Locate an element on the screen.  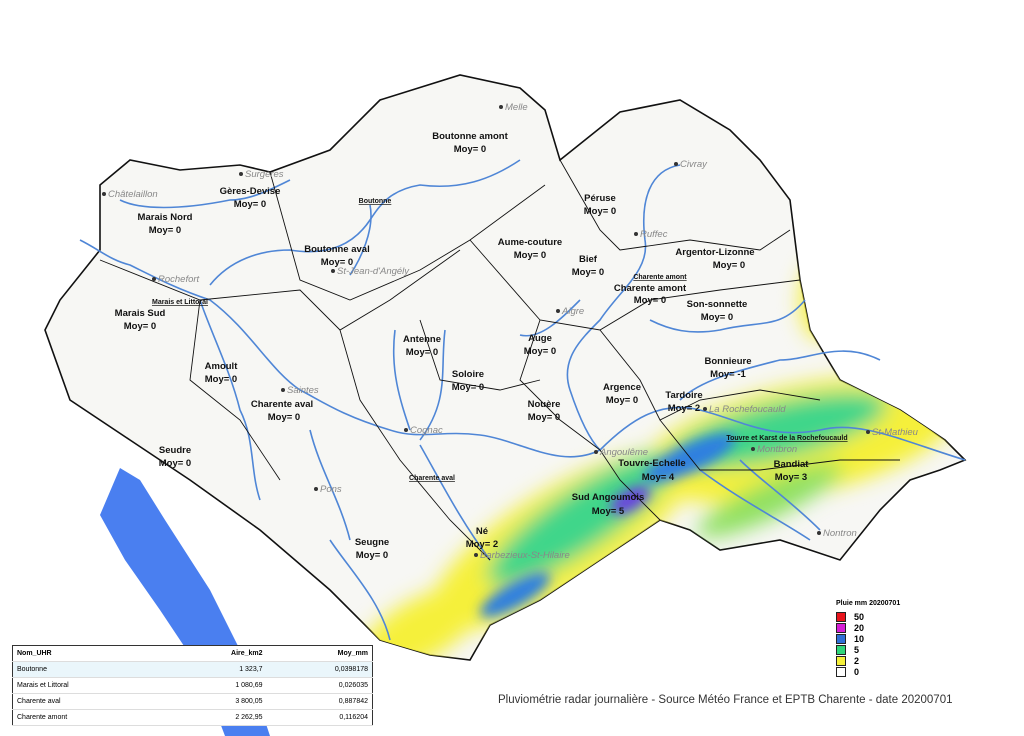
town-label: Barbezieux-St-Hilaire is located at coordinates (525, 555).